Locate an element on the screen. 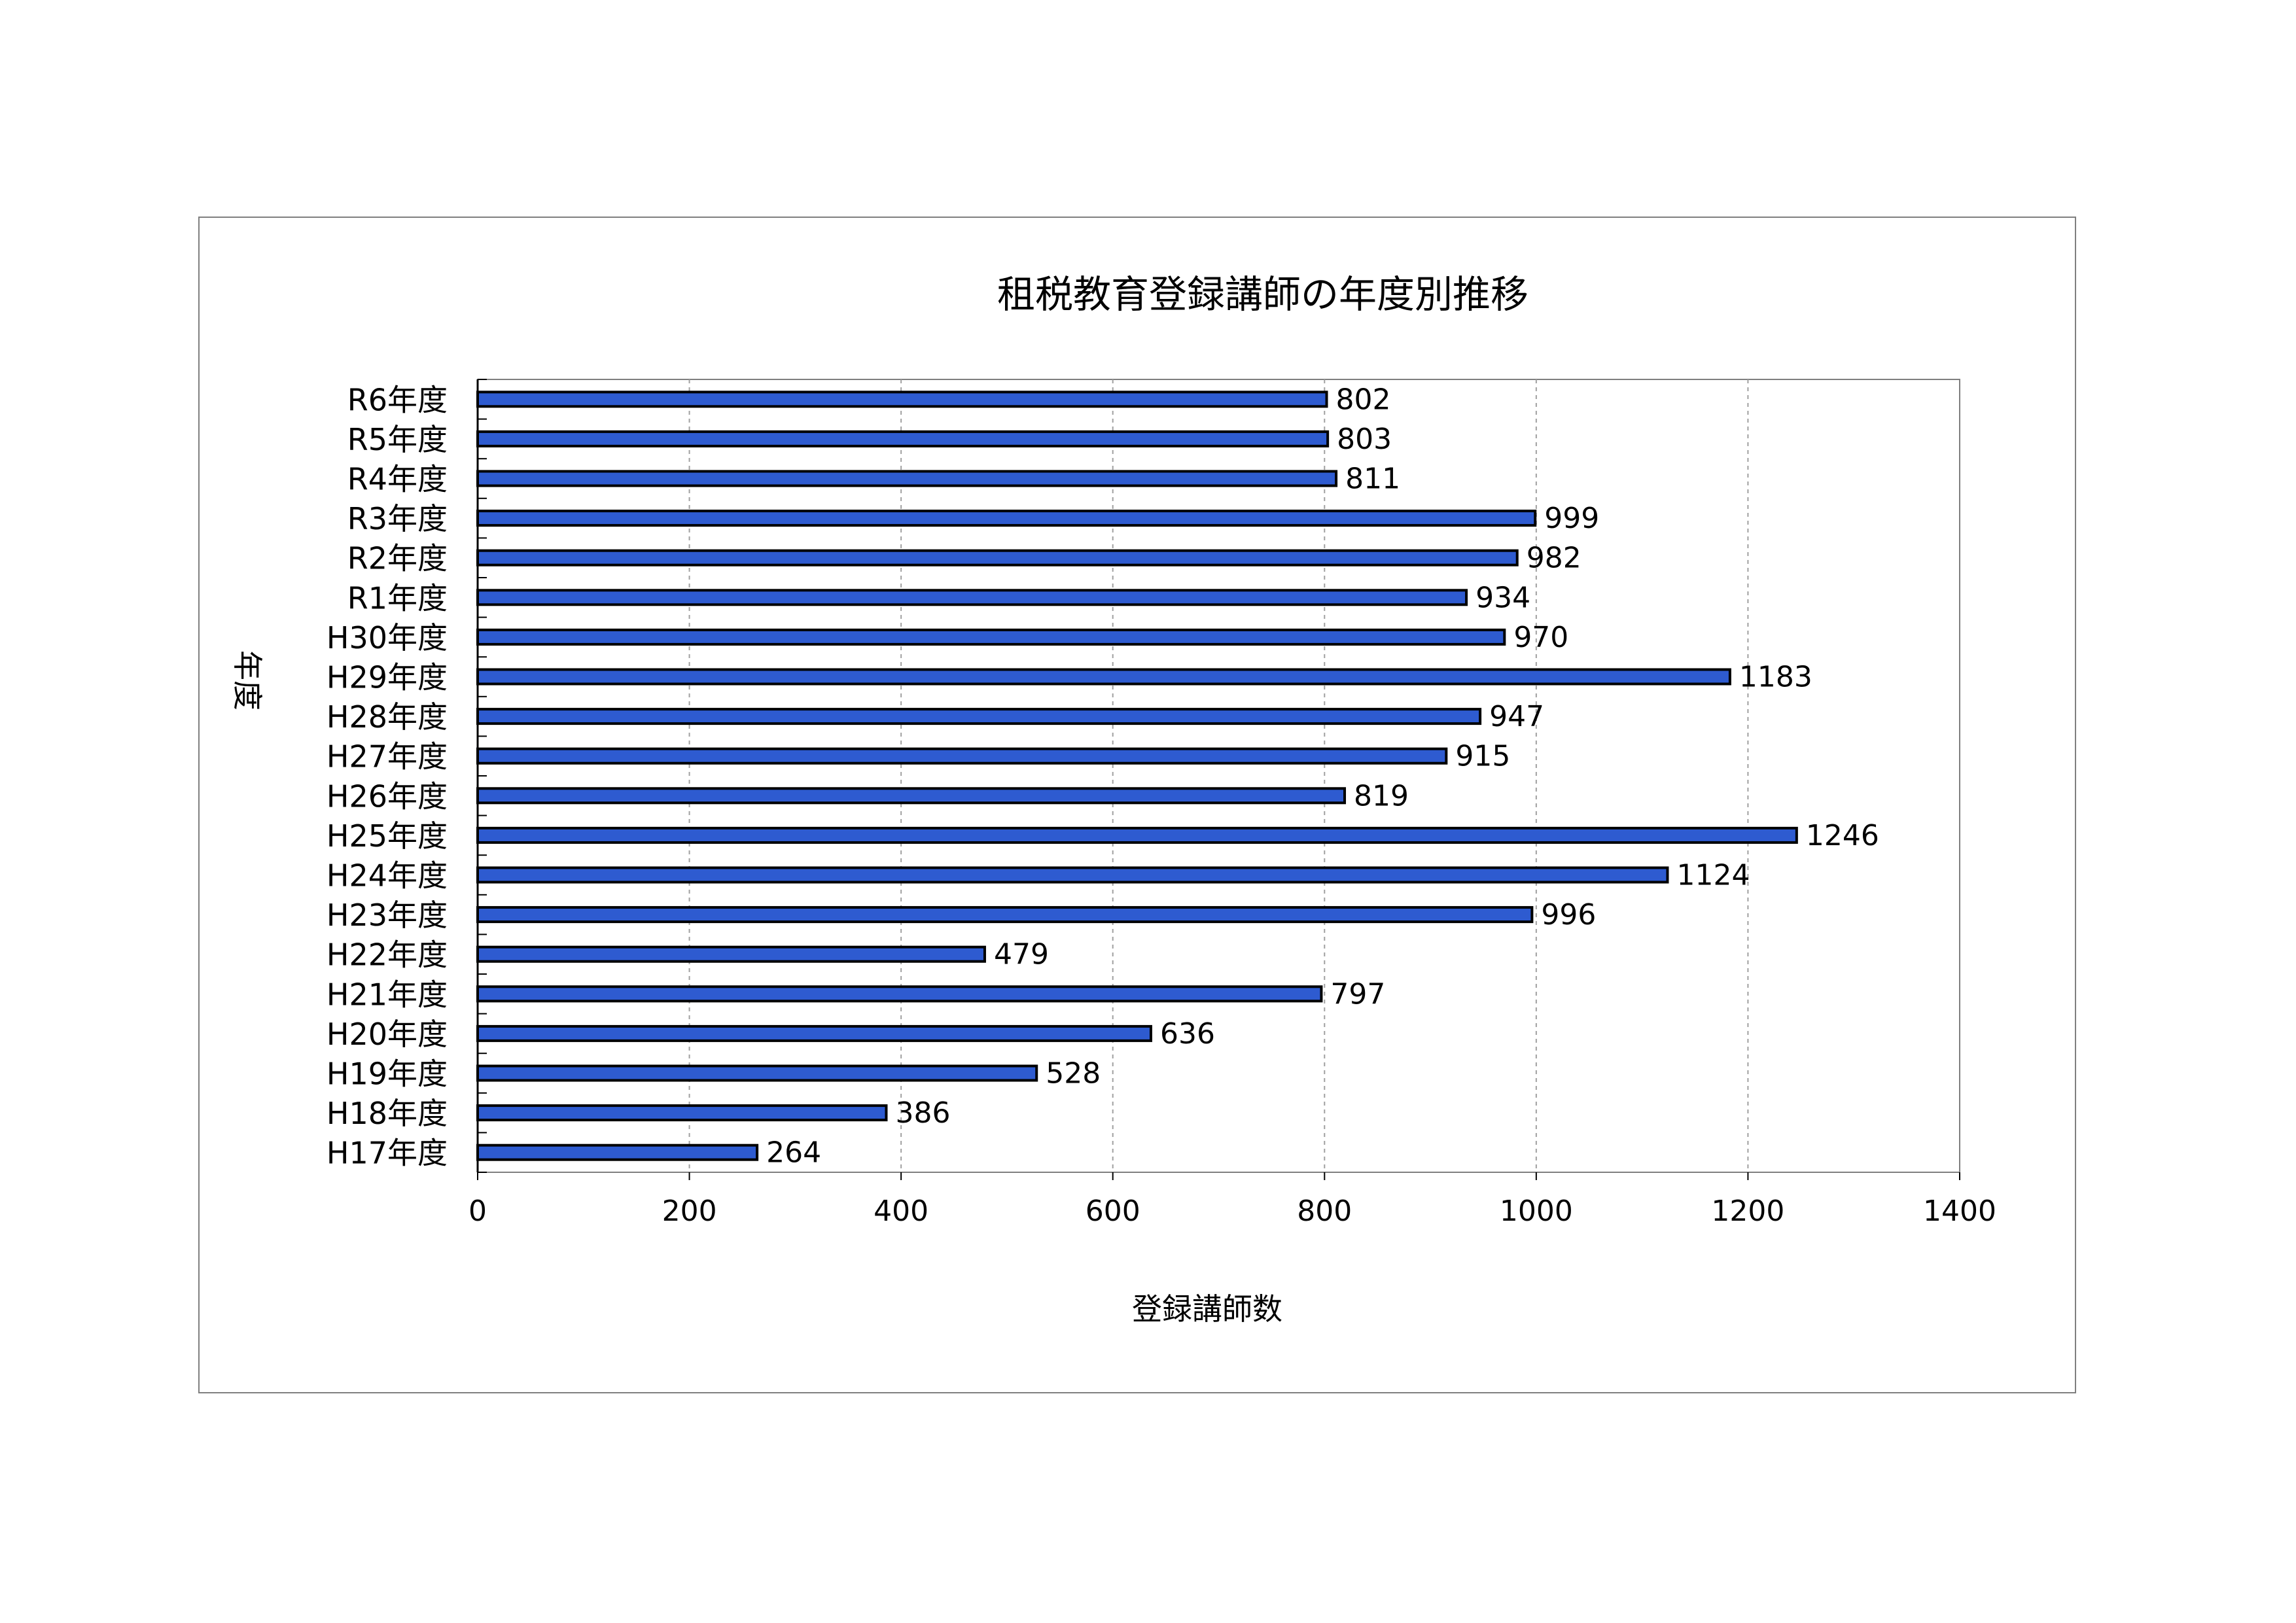 The image size is (2296, 1623). category-label: H18年度 is located at coordinates (388, 1114).